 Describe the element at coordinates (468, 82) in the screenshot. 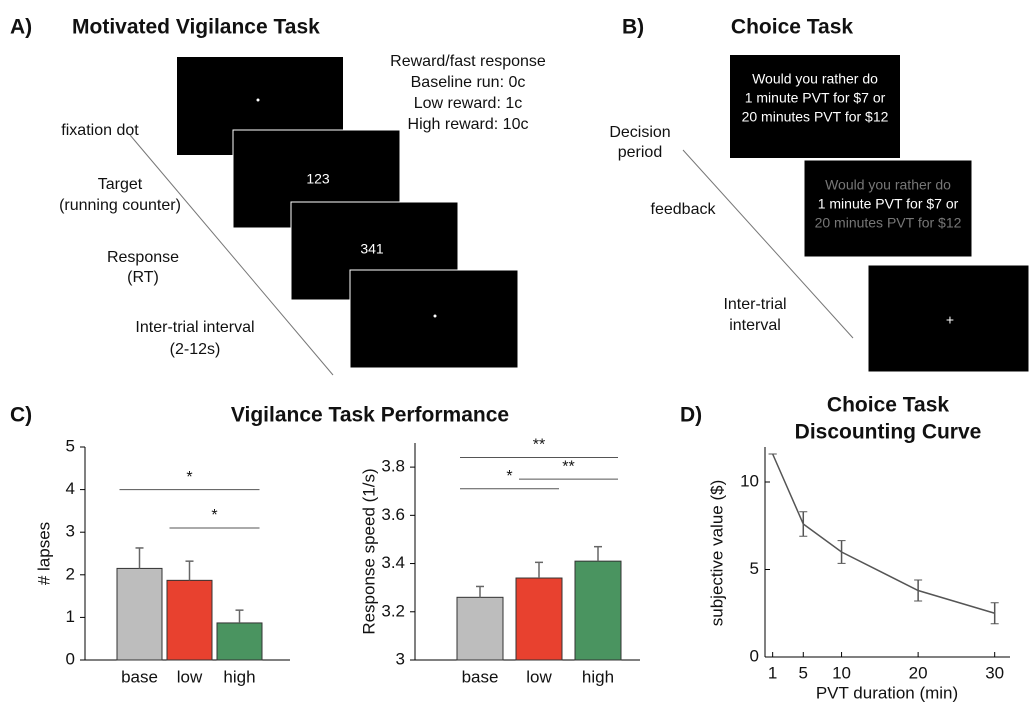

I see `reward-line: Baseline run: 0c` at that location.